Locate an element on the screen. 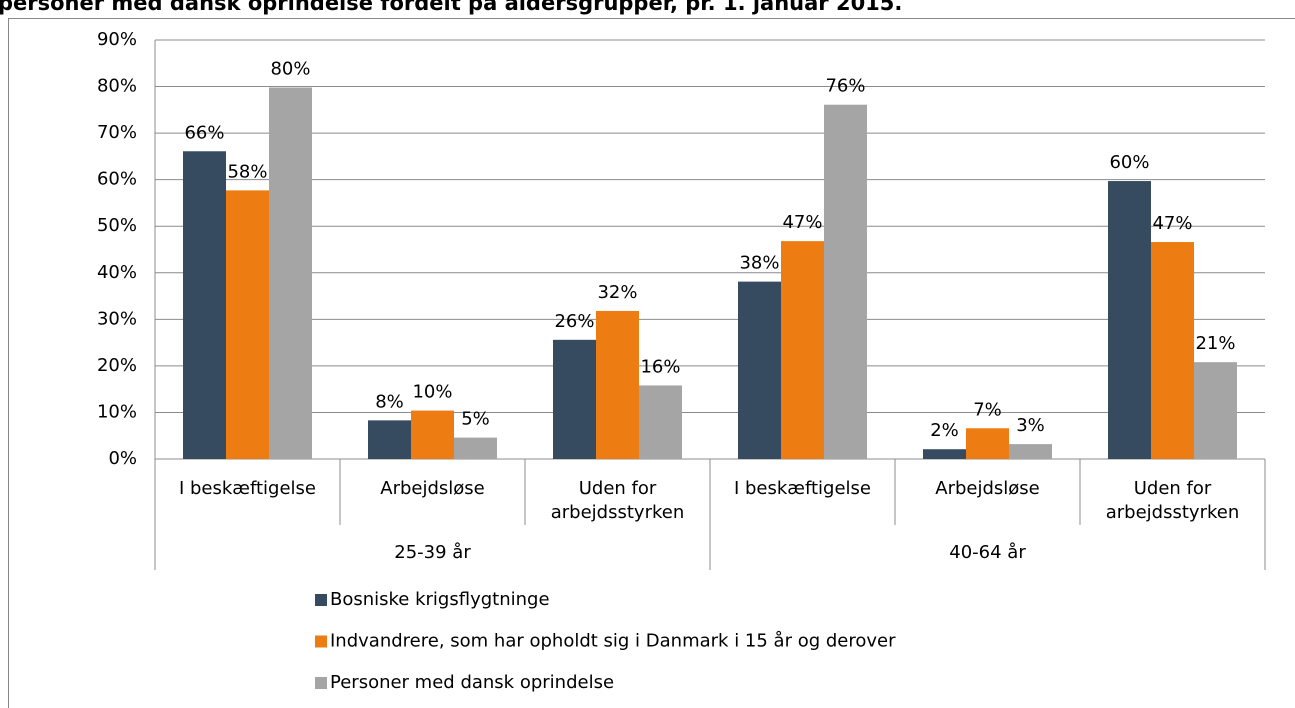 This screenshot has width=1295, height=708. data-label: 26% is located at coordinates (574, 321).